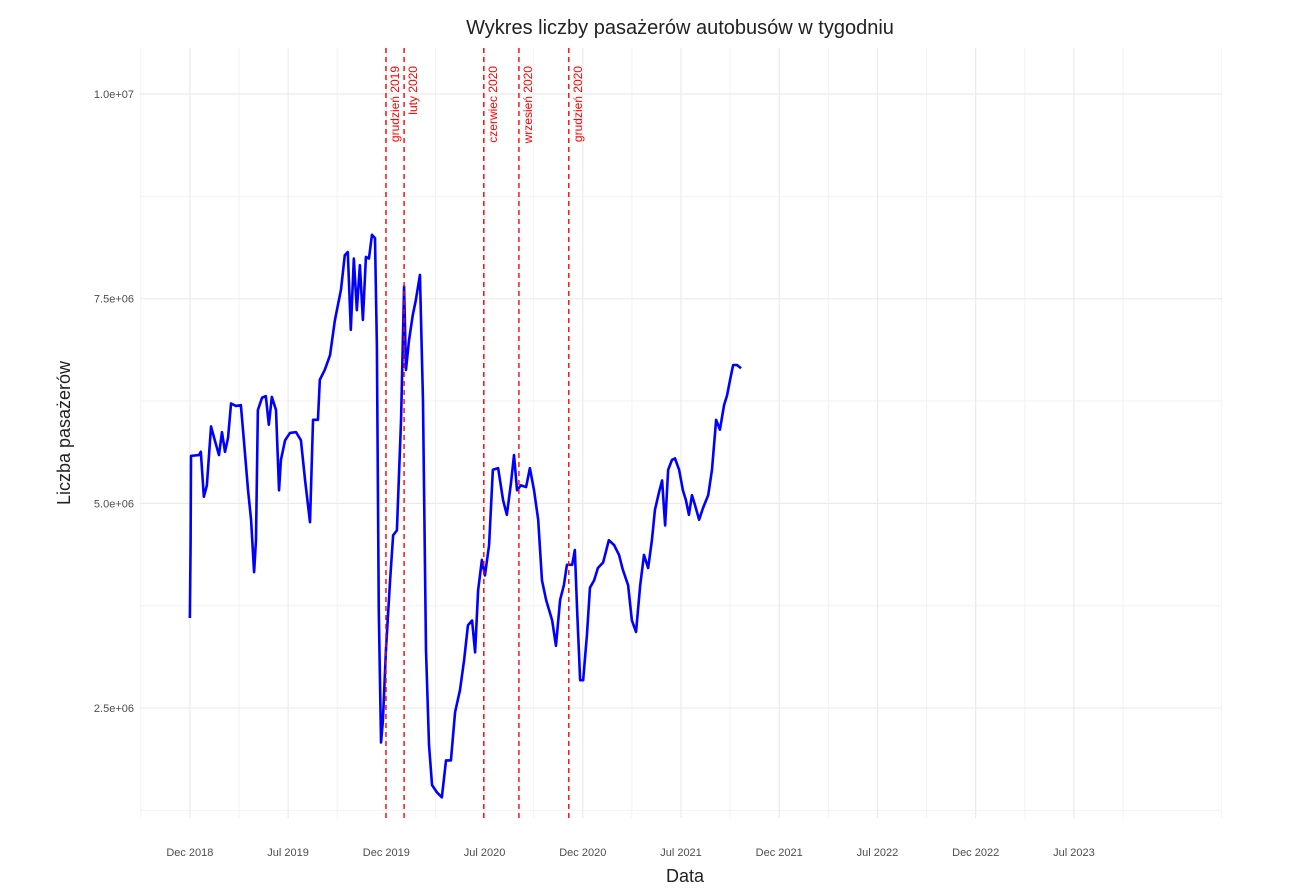 The height and width of the screenshot is (892, 1290). I want to click on annotation-label: grudzień 2019, so click(395, 104).